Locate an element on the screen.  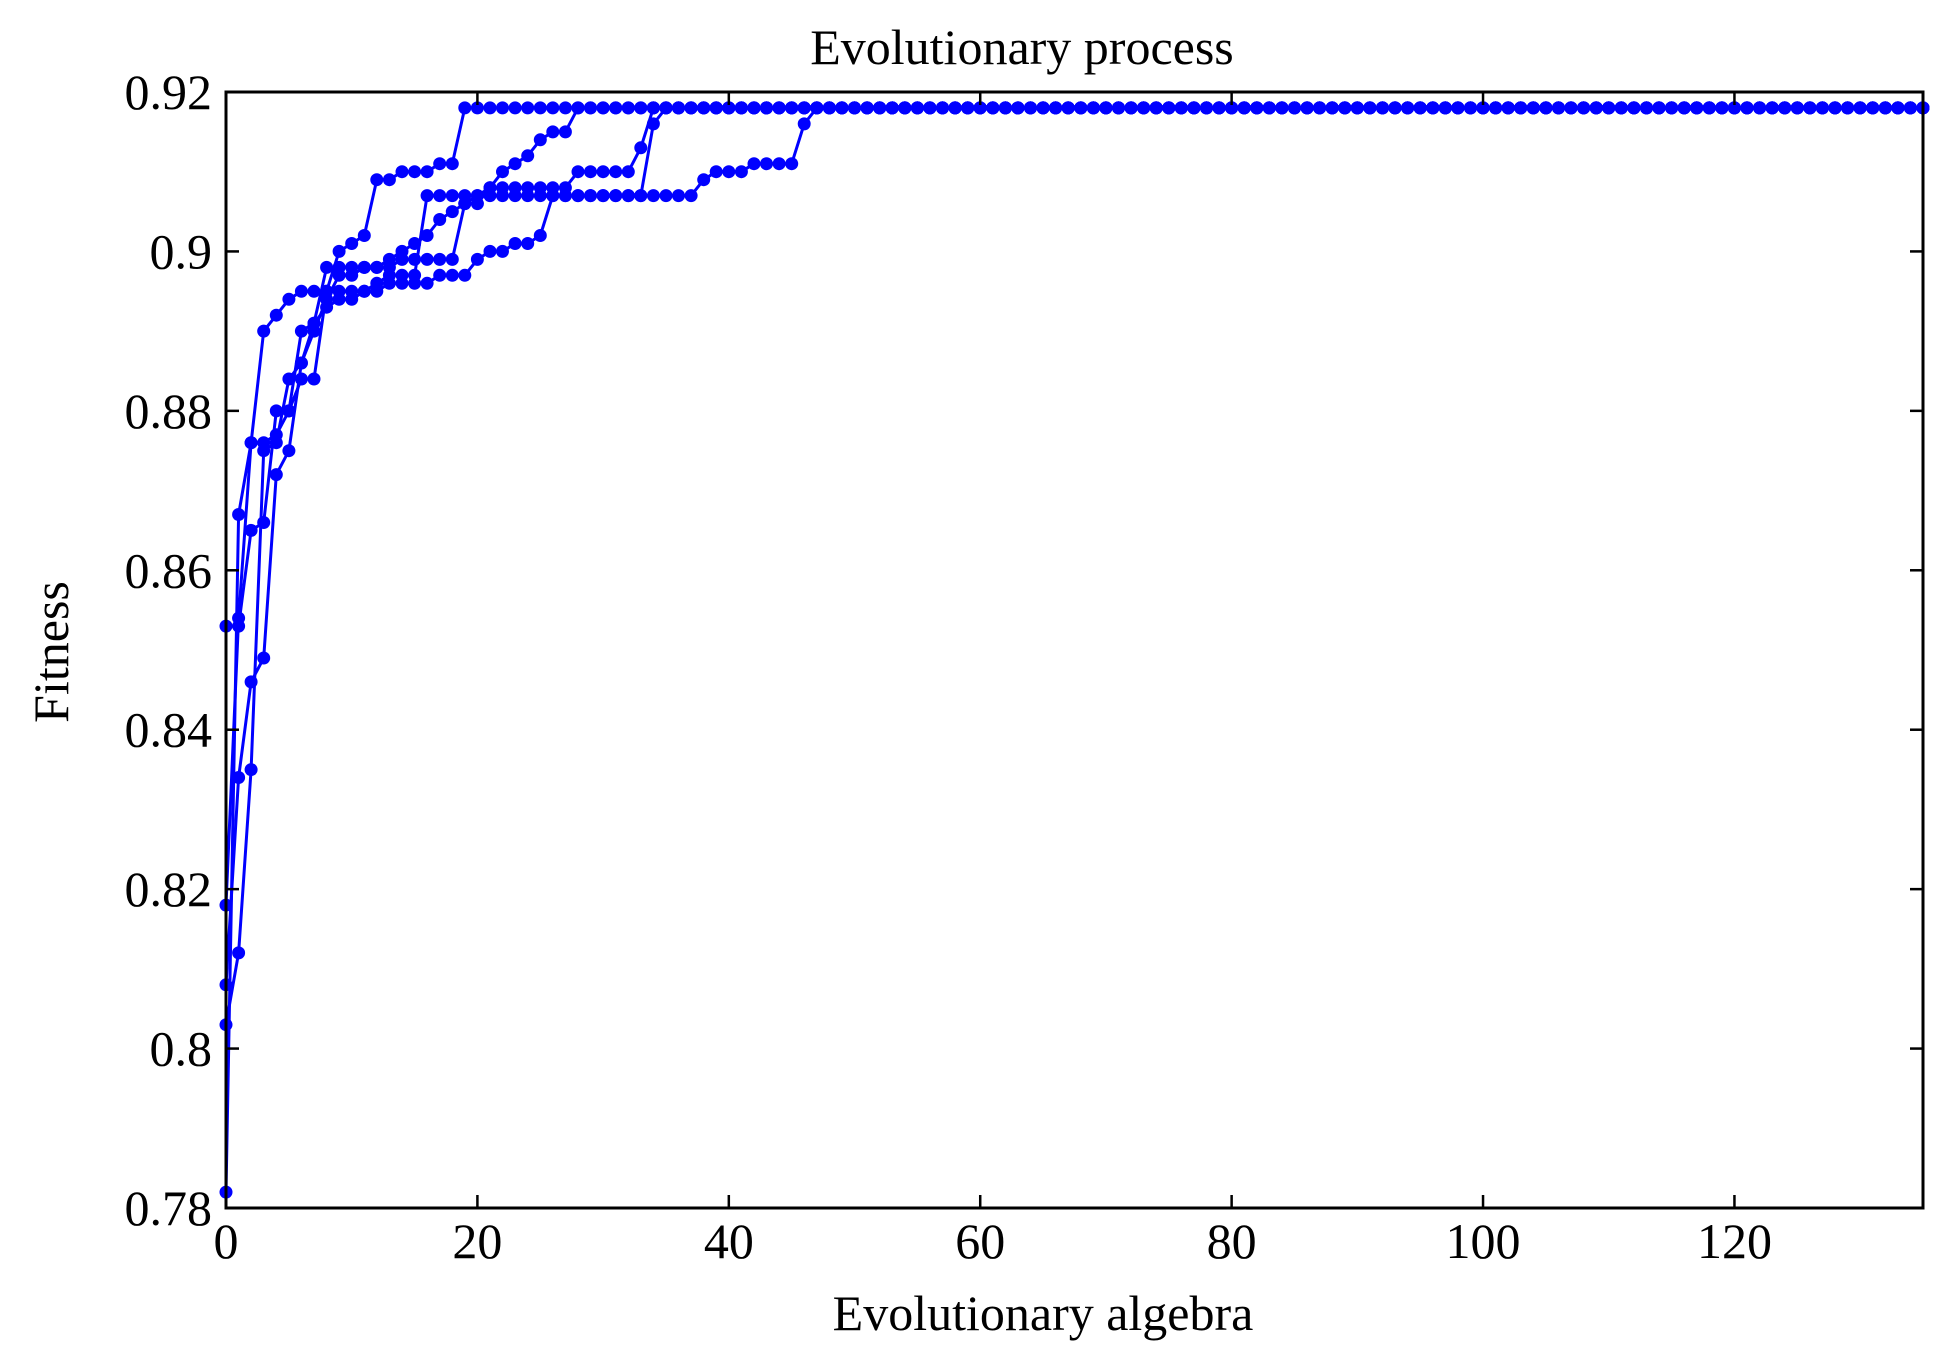
y-axis-label: Fitness is located at coordinates (51, 652).